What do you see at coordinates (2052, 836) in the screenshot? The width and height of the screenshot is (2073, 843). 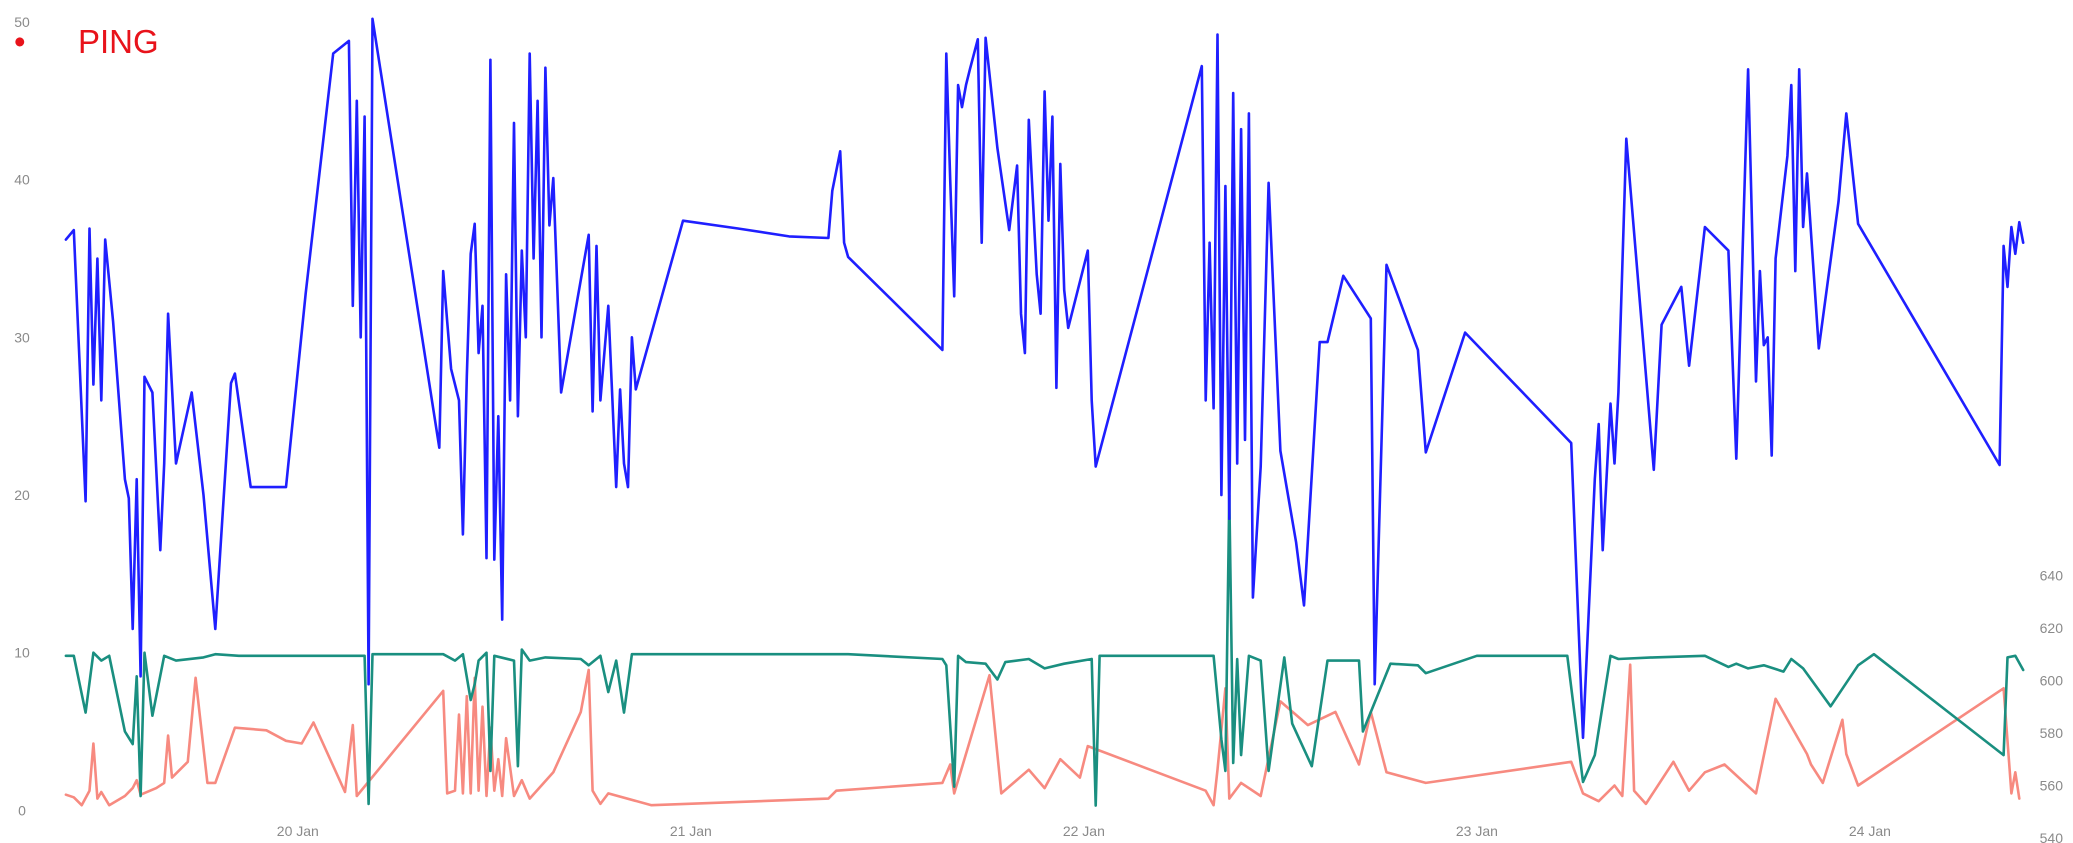 I see `y-right-tick-label: 540` at bounding box center [2052, 836].